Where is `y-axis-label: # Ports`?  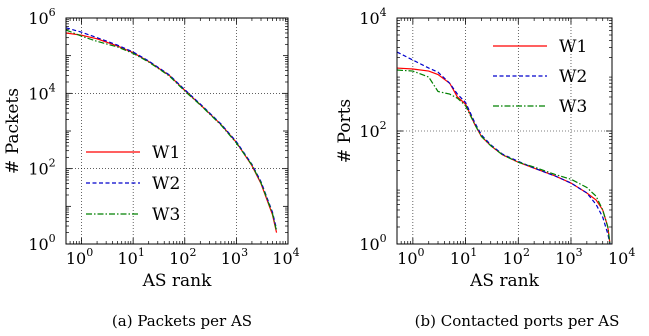
y-axis-label: # Ports is located at coordinates (345, 131).